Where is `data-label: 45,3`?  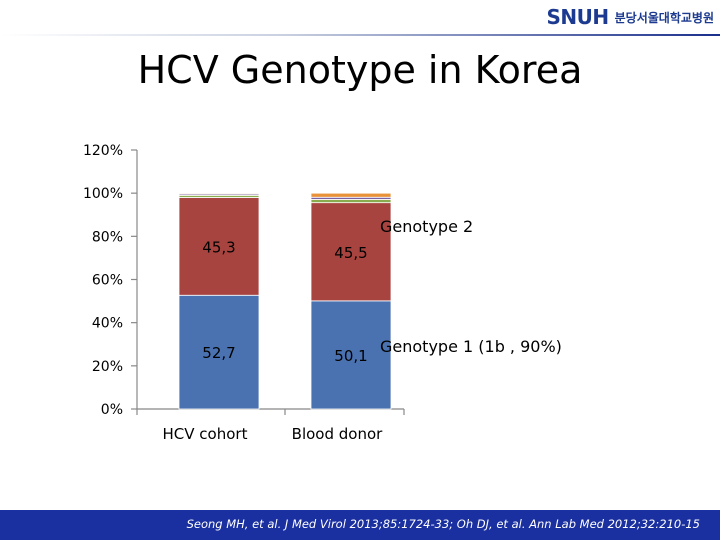
data-label: 45,3 is located at coordinates (218, 247).